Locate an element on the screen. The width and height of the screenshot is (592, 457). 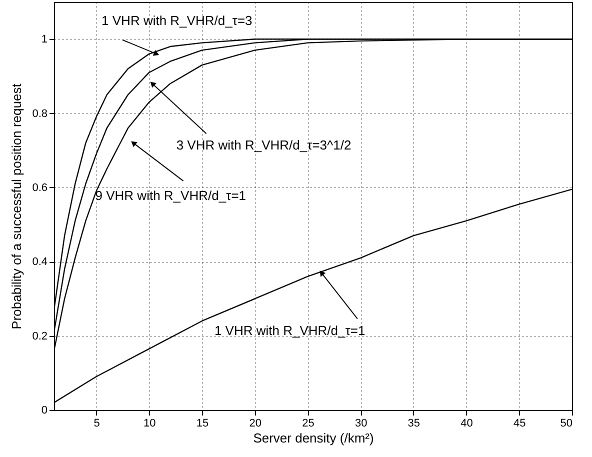
y-tick-label: 1 is located at coordinates (44, 40).